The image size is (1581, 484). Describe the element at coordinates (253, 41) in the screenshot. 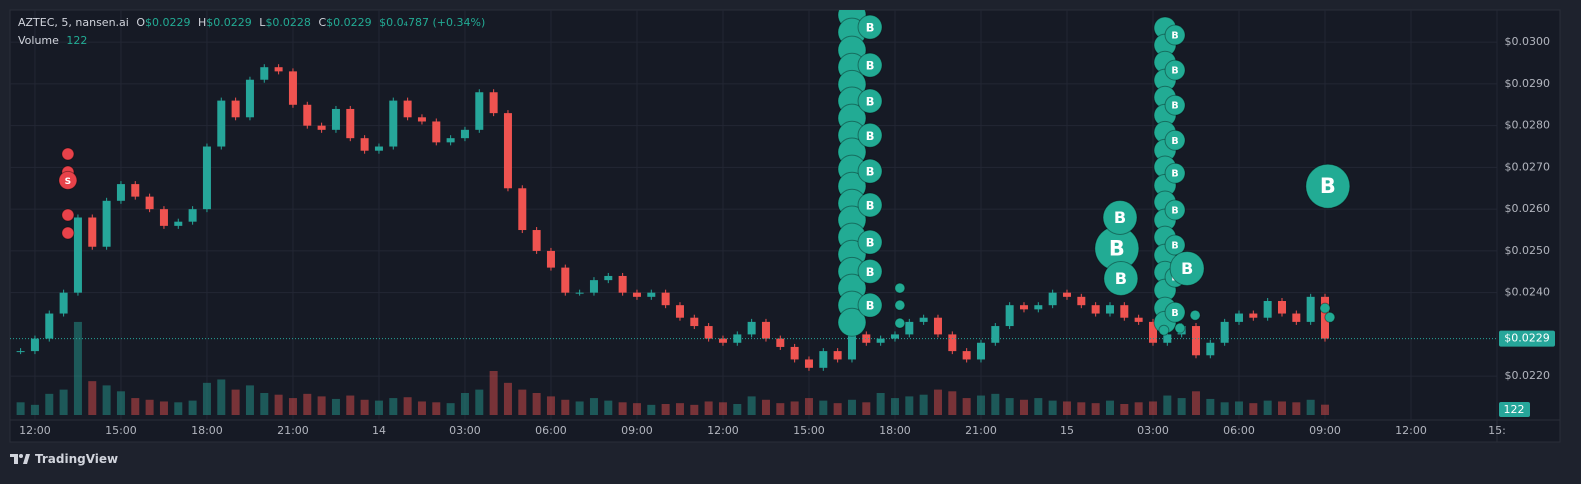

I see `legend-row: Volume 122` at that location.